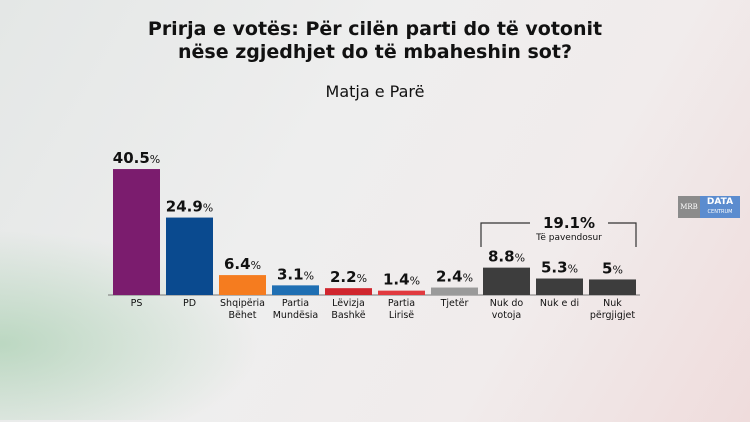 This screenshot has height=422, width=750. Describe the element at coordinates (348, 277) in the screenshot. I see `value-label: 2.2%` at that location.